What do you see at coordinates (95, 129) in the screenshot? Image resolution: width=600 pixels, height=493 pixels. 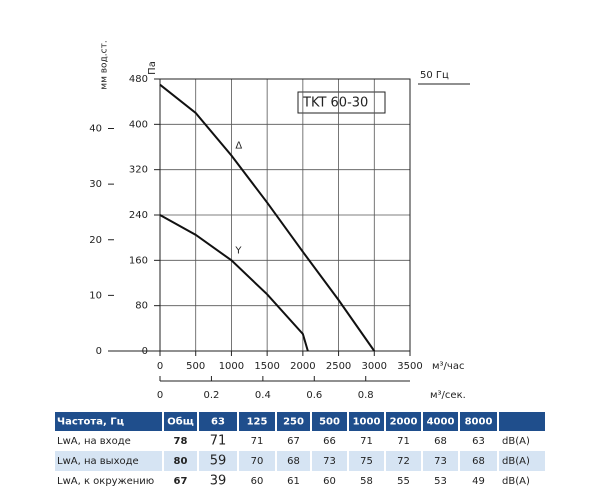 I see `y2-tick-label: 40` at bounding box center [95, 129].